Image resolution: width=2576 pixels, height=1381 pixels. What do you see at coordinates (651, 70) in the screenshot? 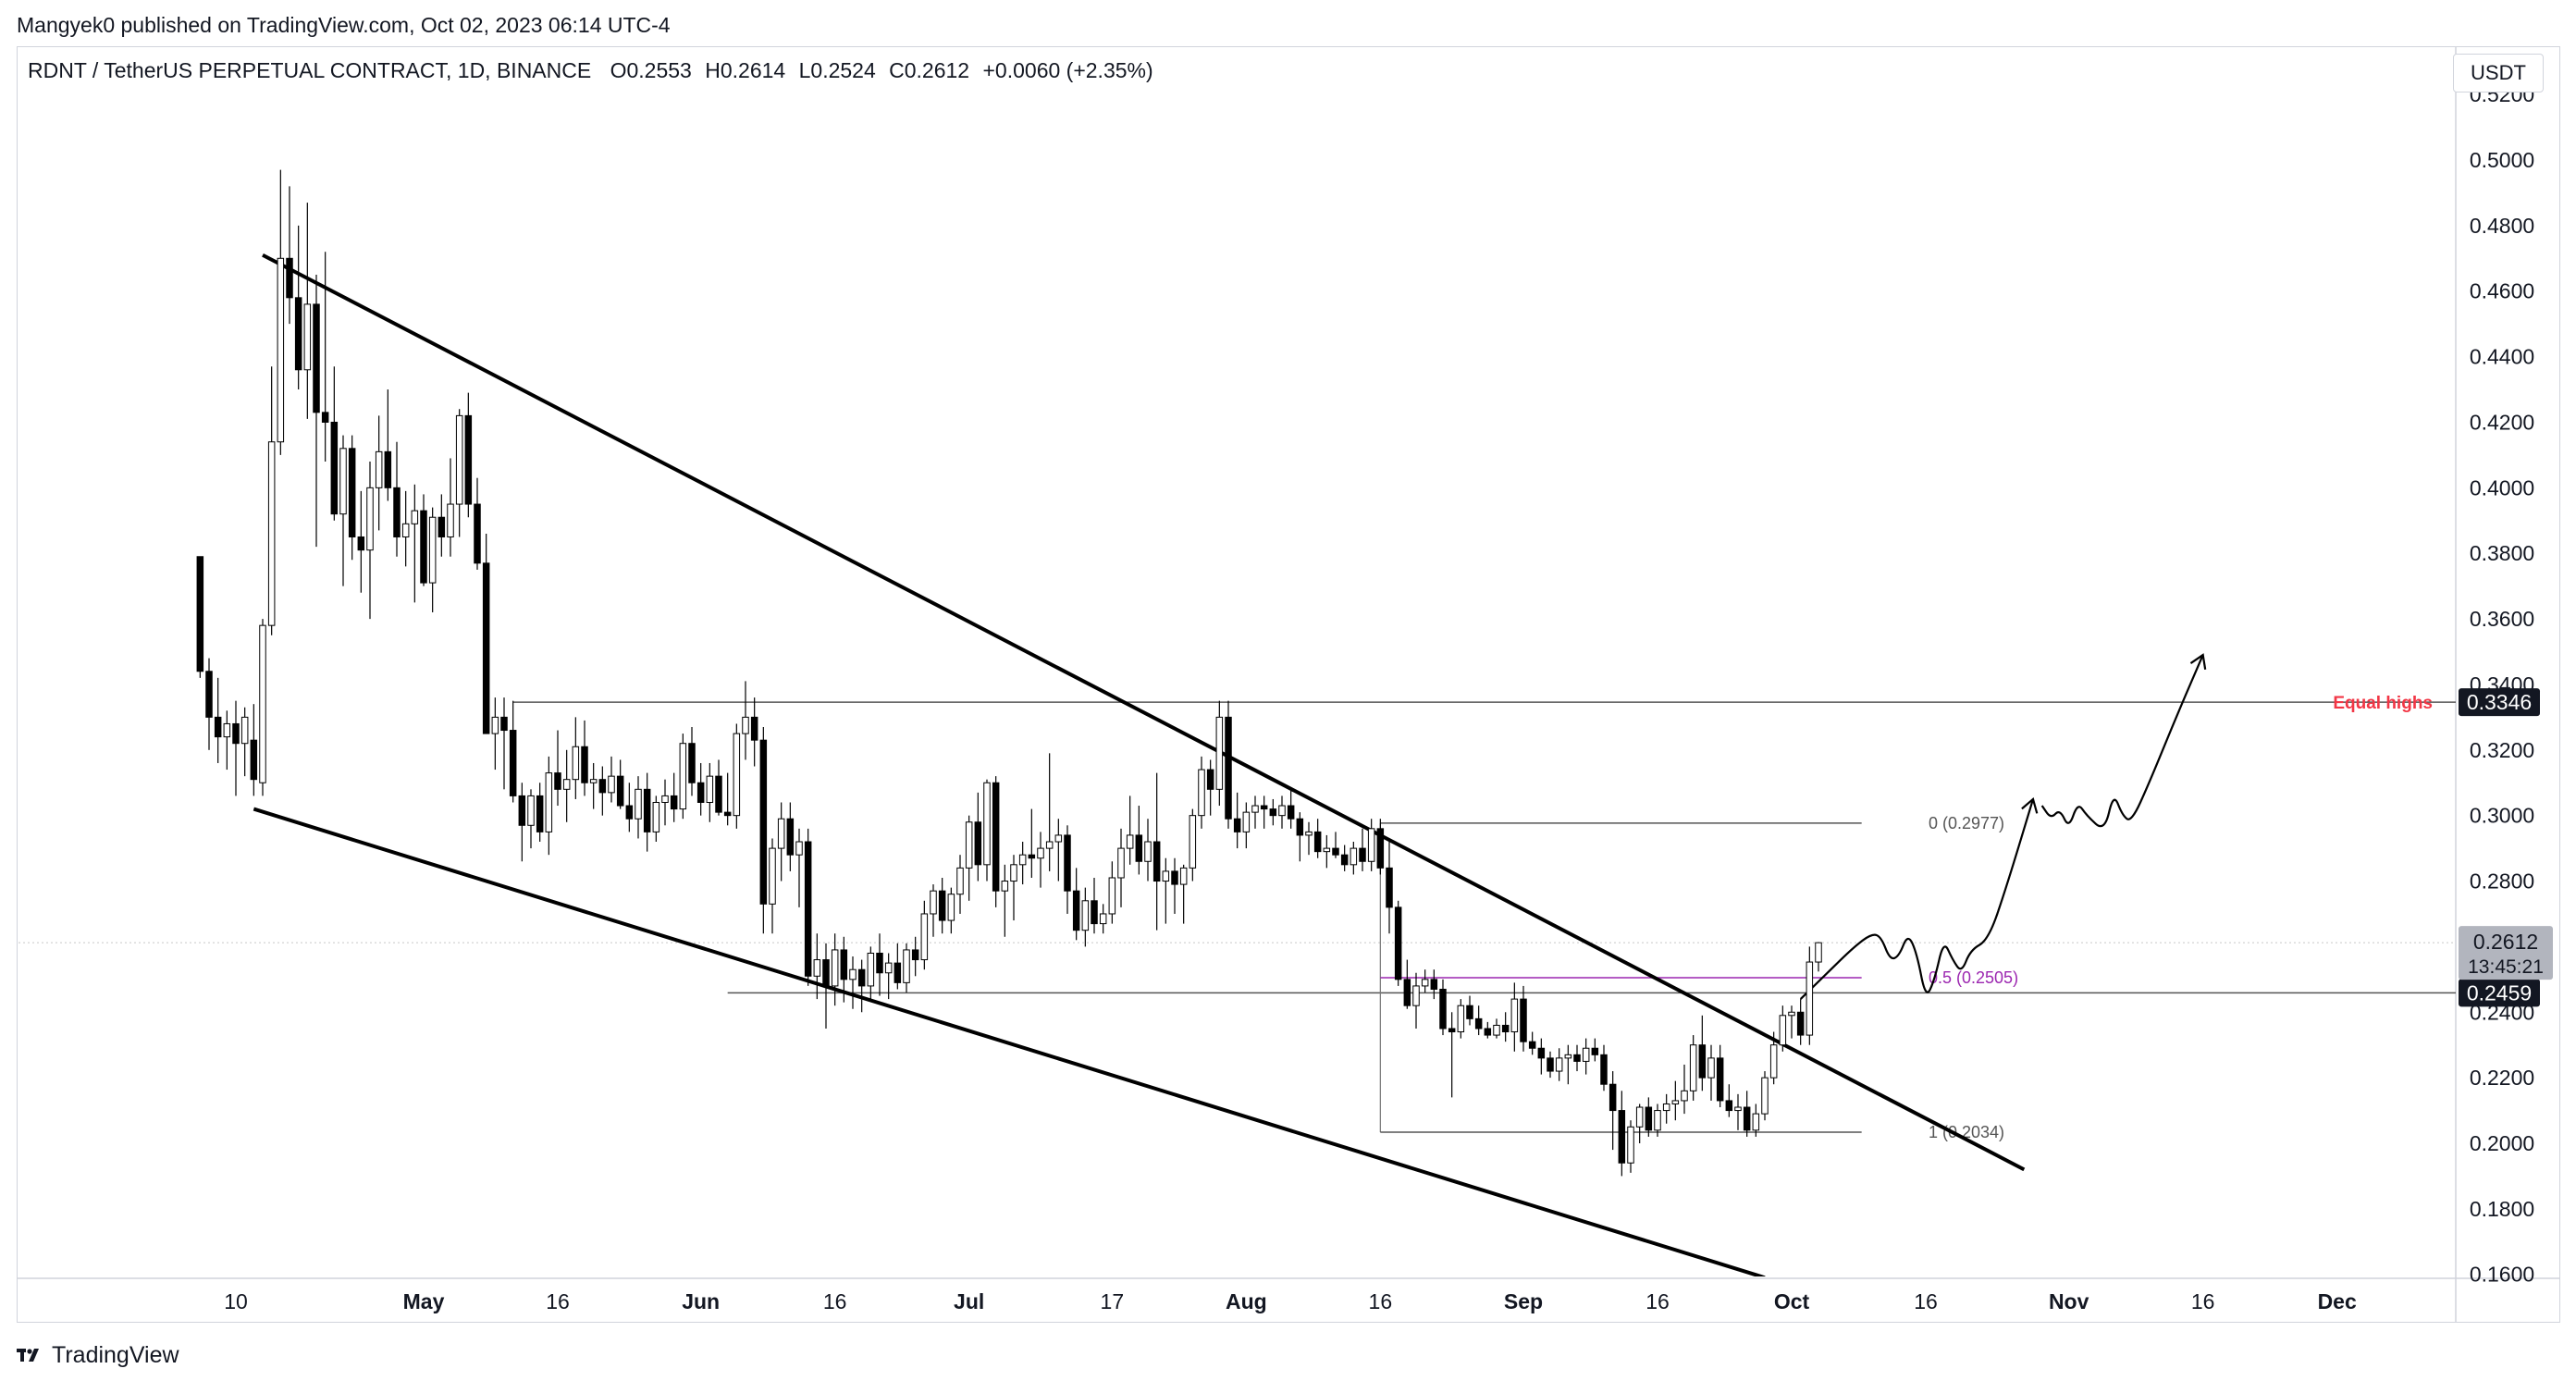
I see `open-value: O0.2553` at bounding box center [651, 70].